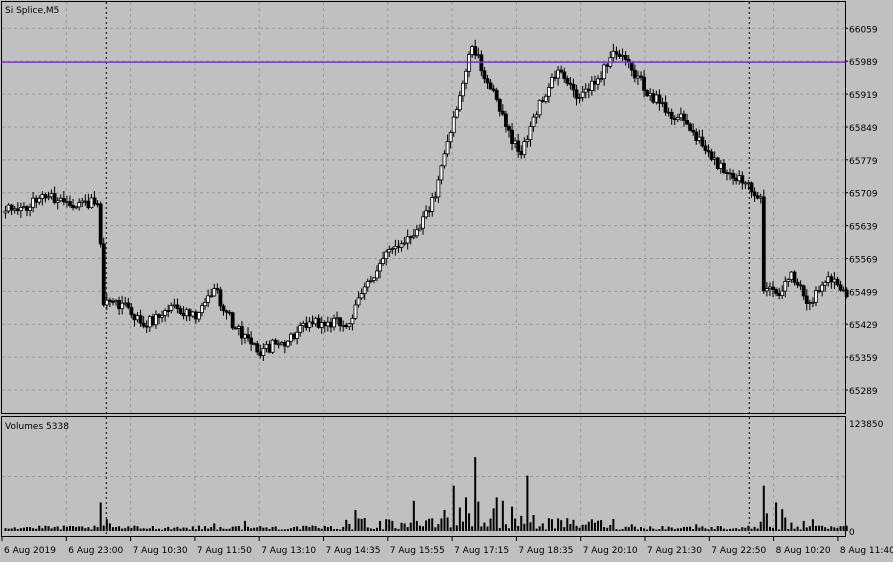 This screenshot has width=893, height=562. Describe the element at coordinates (863, 96) in the screenshot. I see `price-tick-label: 65919` at that location.